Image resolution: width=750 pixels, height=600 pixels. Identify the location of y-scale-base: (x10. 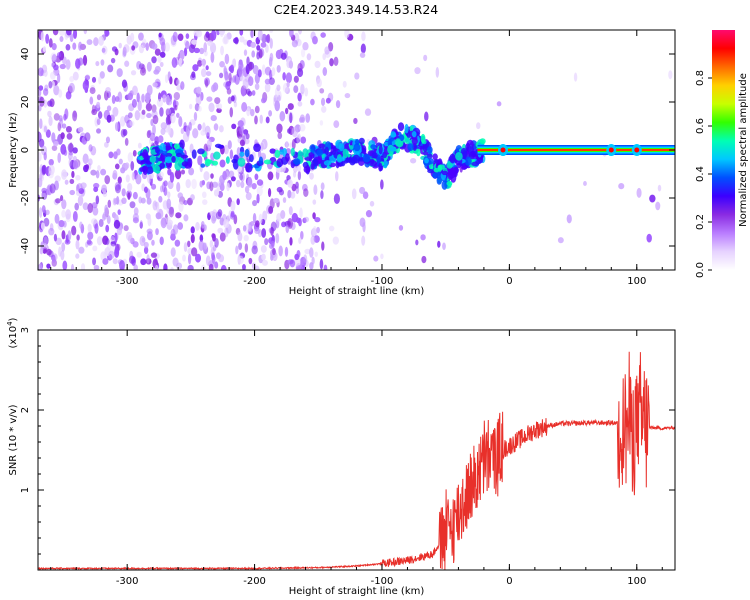
(13, 337).